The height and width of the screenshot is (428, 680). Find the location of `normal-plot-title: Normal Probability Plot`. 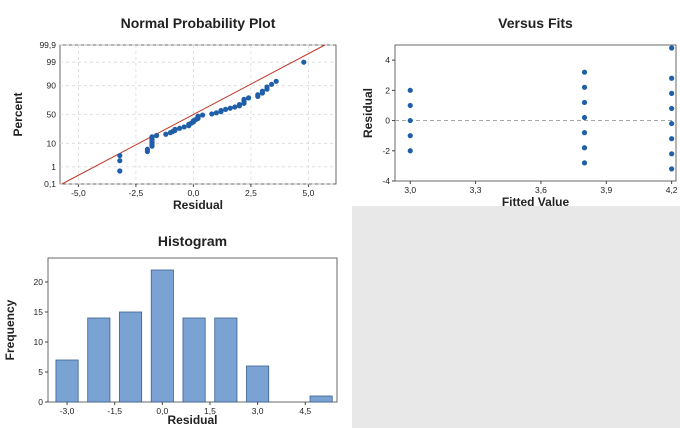

normal-plot-title: Normal Probability Plot is located at coordinates (198, 23).